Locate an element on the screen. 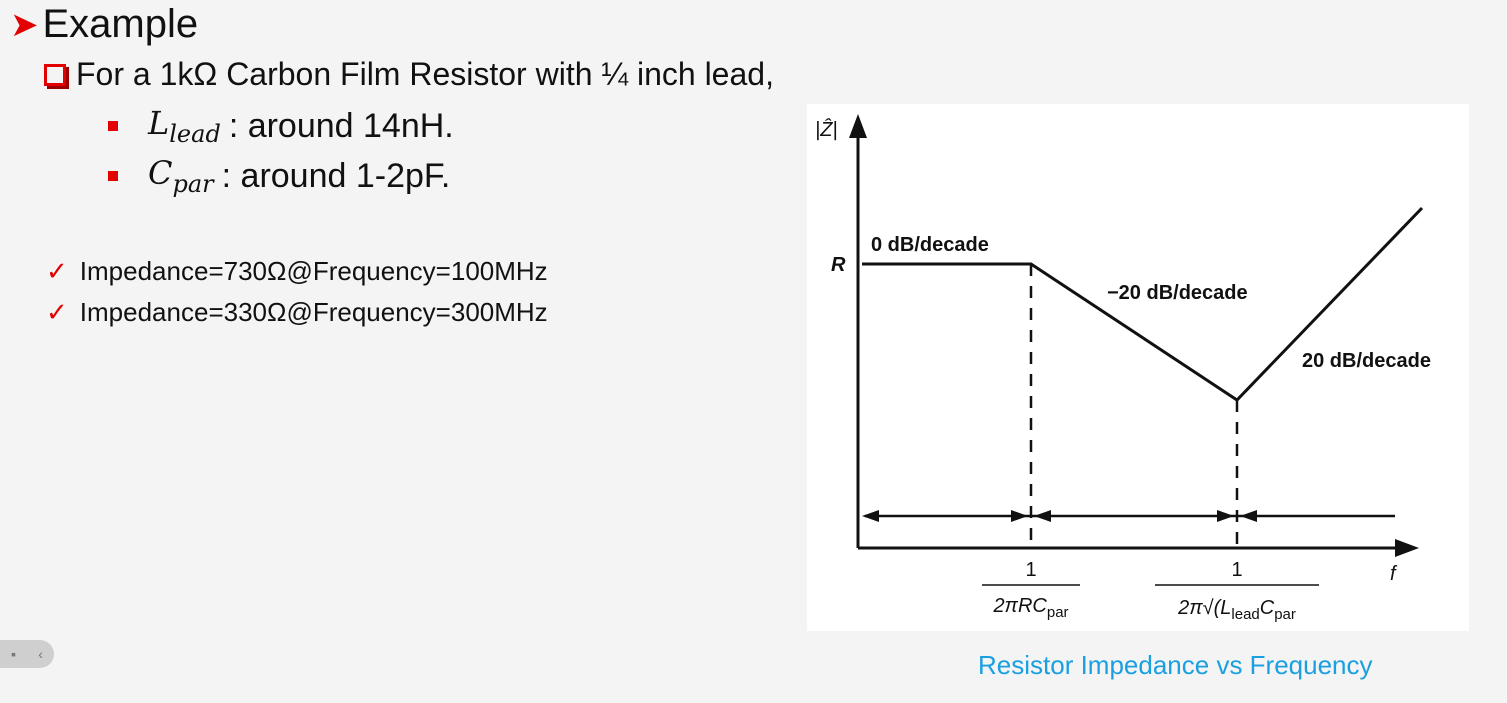 This screenshot has width=1507, height=703. heading-text: Example is located at coordinates (120, 24).